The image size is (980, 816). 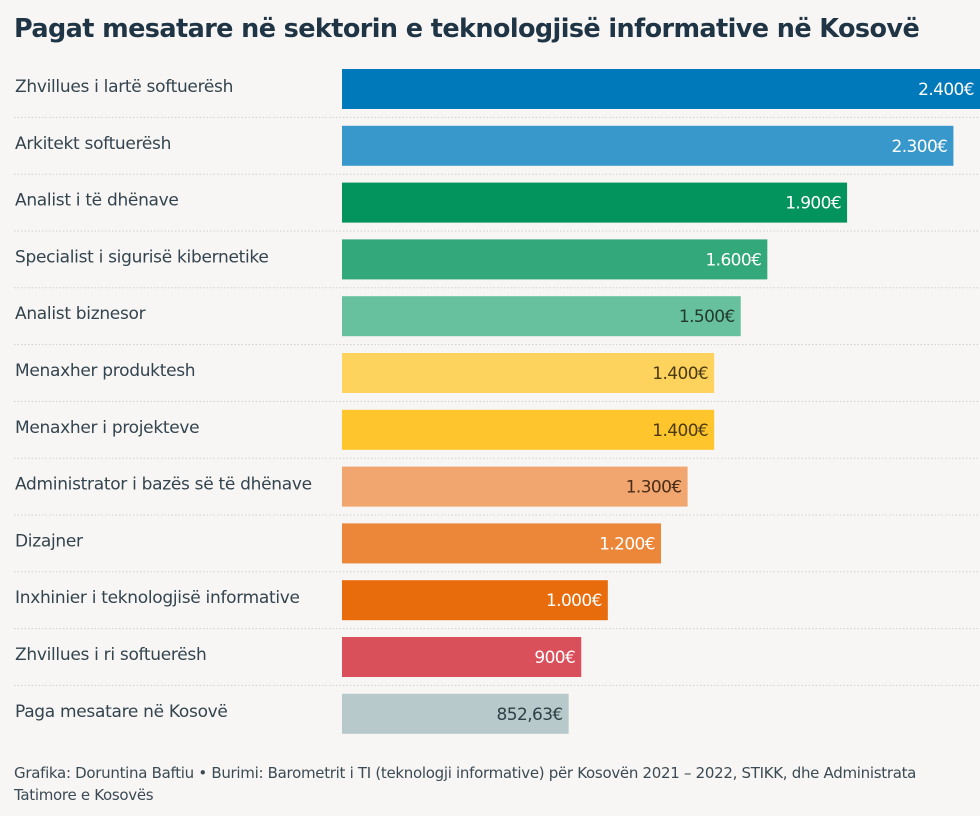 I want to click on value-label: 1.900€, so click(x=813, y=204).